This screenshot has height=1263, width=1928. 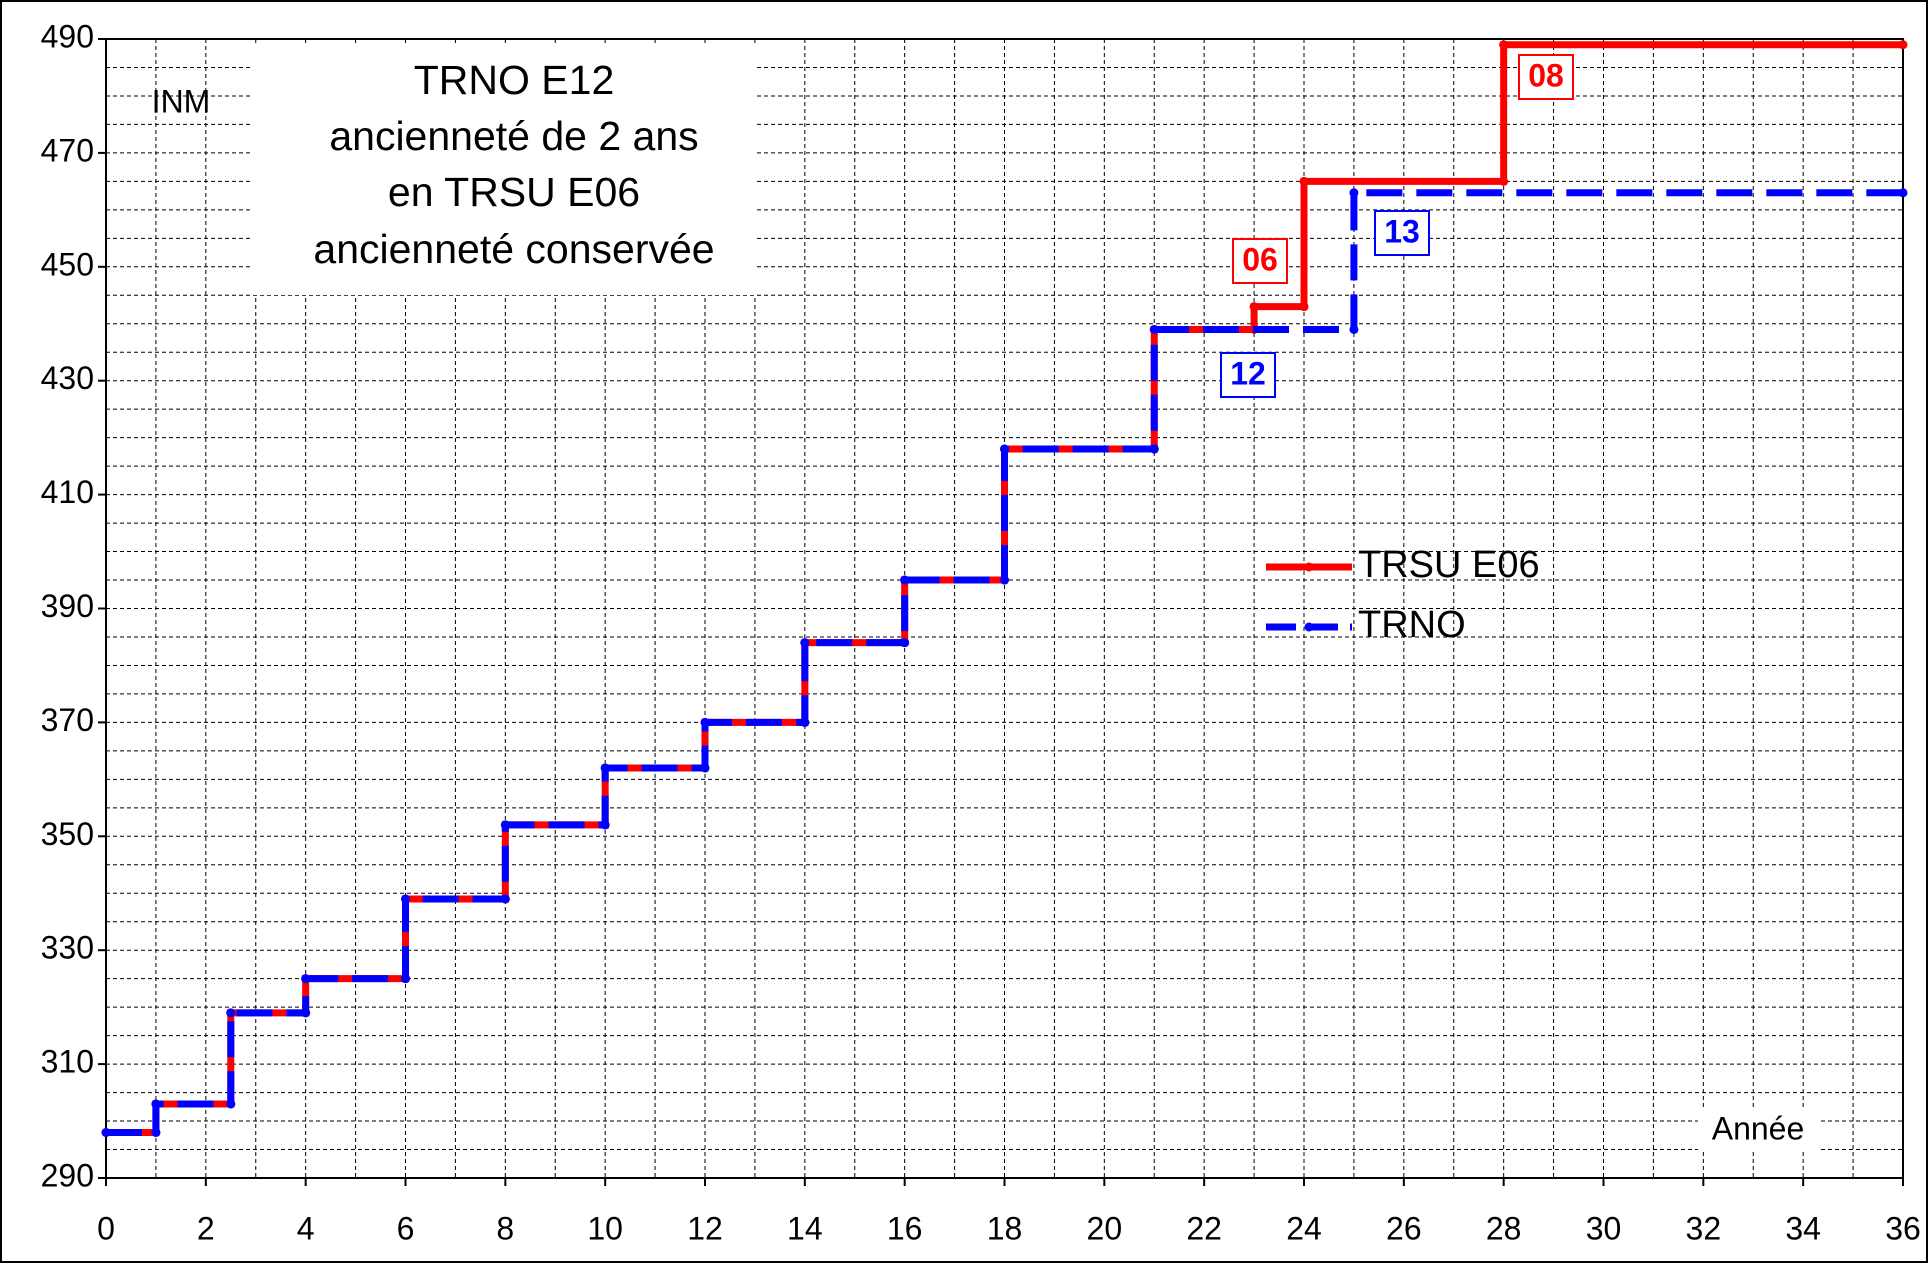 I want to click on x-tick-label: 32, so click(x=1704, y=1228).